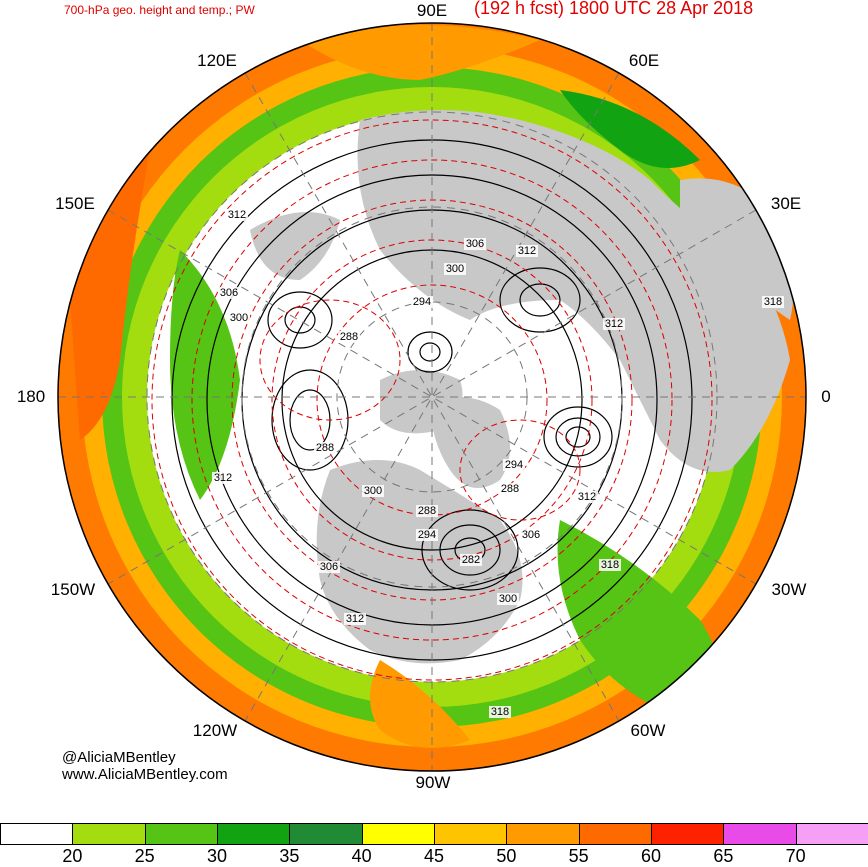 The width and height of the screenshot is (868, 867). Describe the element at coordinates (630, 129) in the screenshot. I see `pw-green-europe` at that location.